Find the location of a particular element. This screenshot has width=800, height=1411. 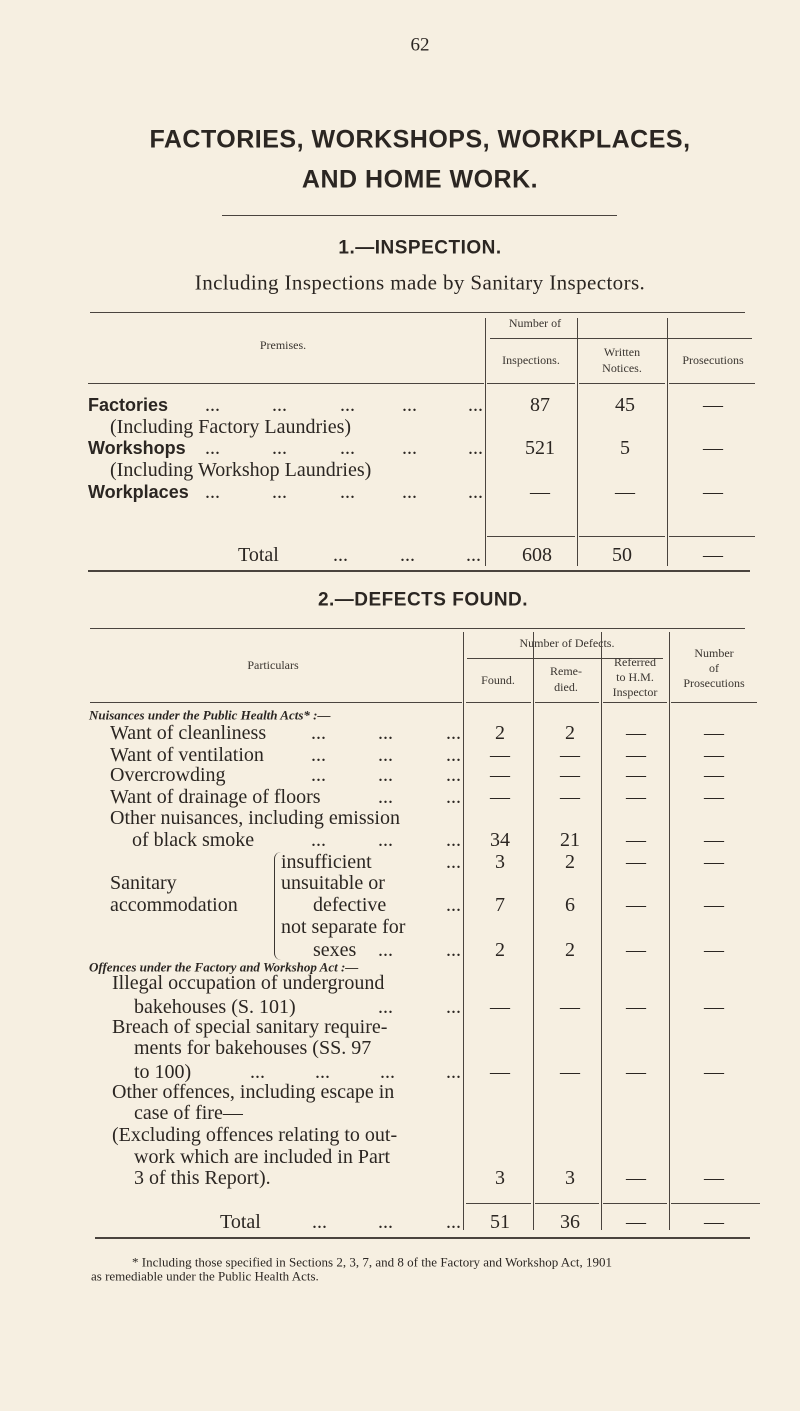

remedied-value: 3 is located at coordinates (570, 1178).